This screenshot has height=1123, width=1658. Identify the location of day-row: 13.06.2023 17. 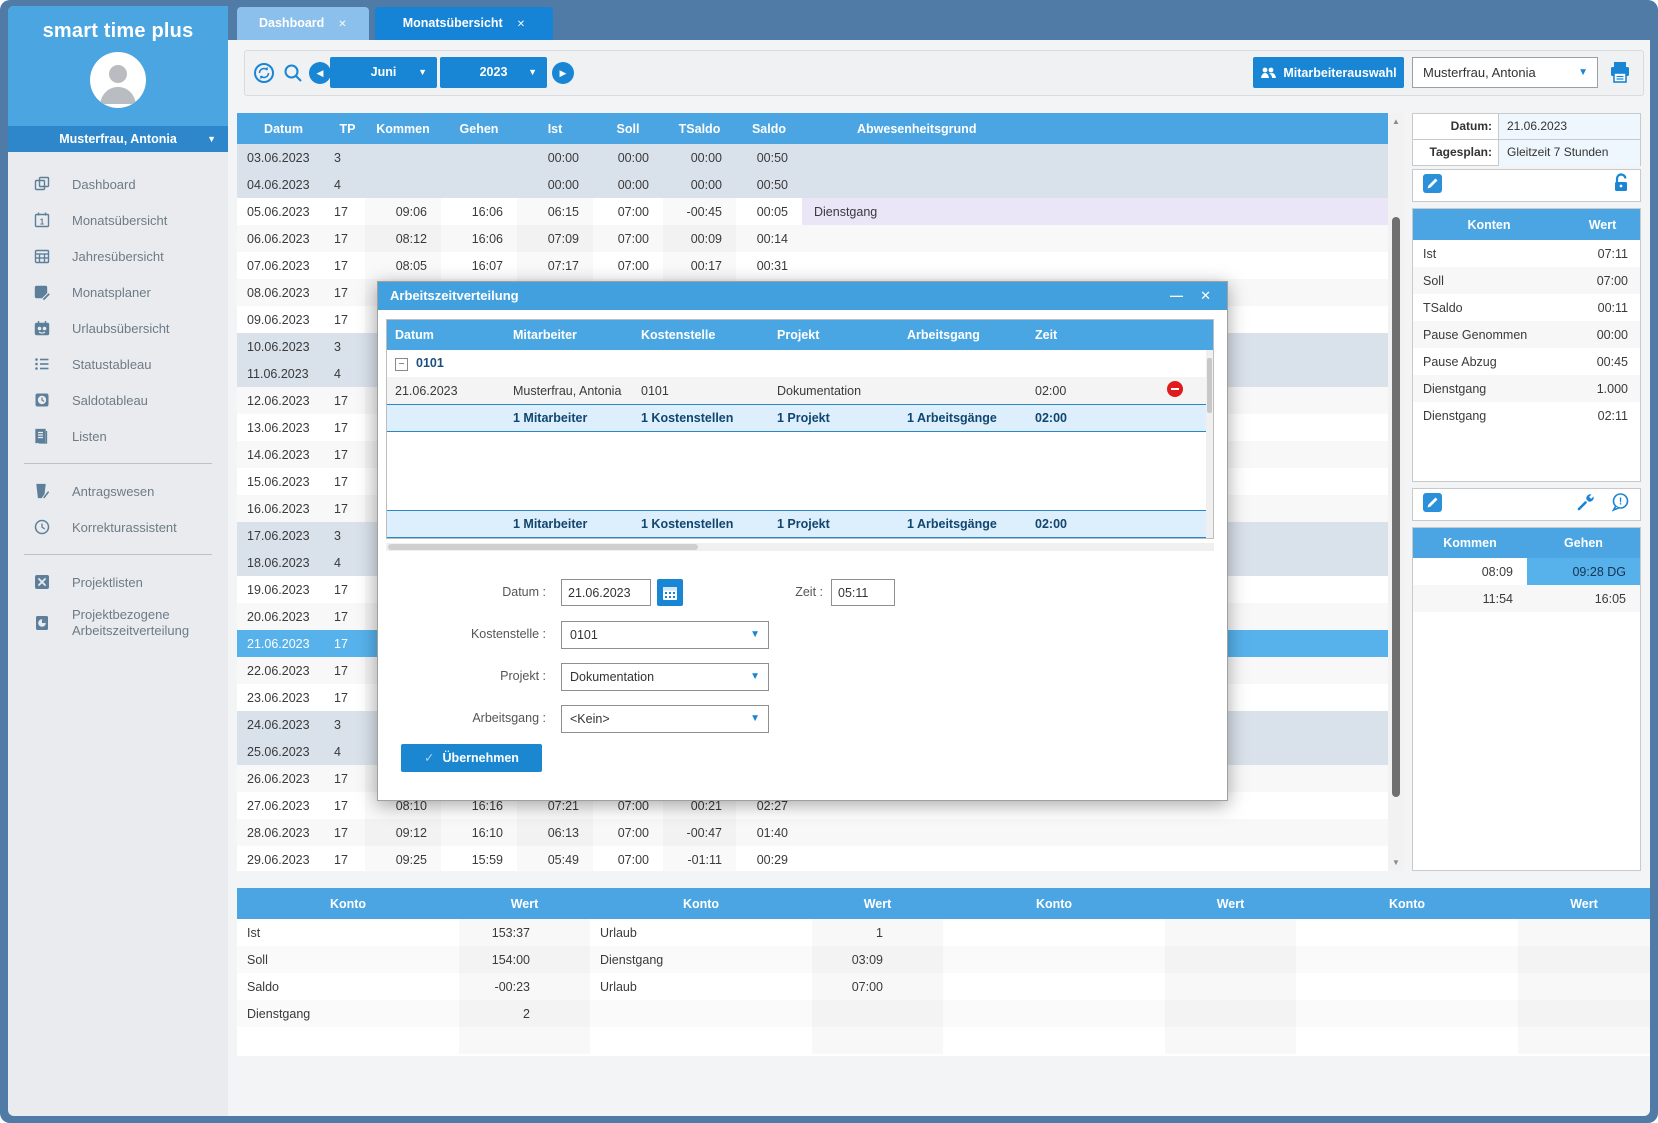
(812, 427).